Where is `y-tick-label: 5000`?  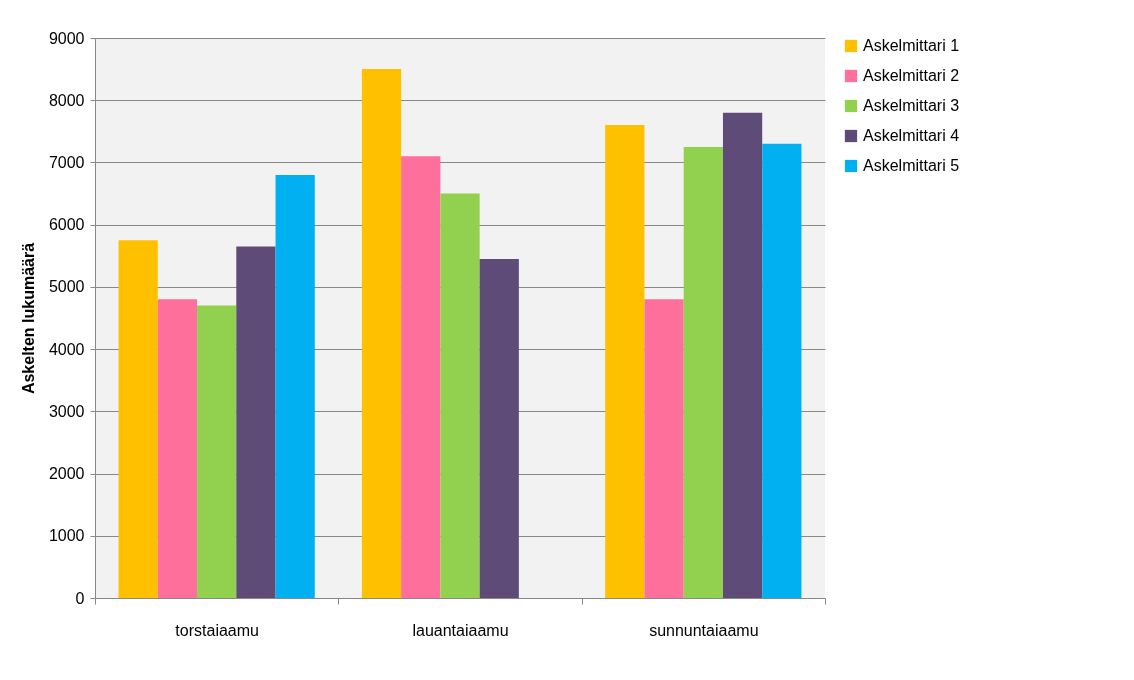 y-tick-label: 5000 is located at coordinates (66, 287).